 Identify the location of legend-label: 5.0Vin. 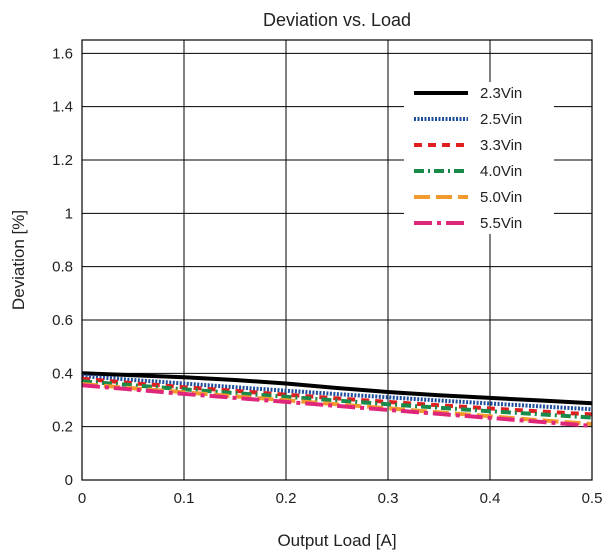
(501, 197).